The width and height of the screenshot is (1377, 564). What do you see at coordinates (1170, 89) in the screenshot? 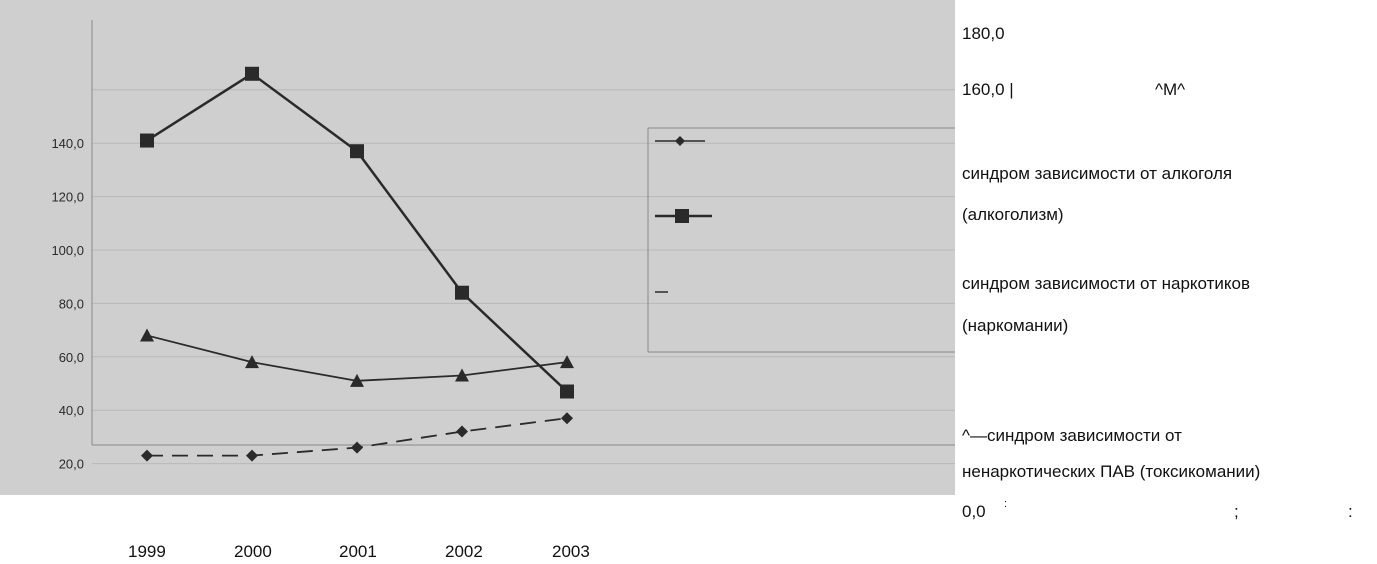
I see `stray-text: ^M^` at bounding box center [1170, 89].